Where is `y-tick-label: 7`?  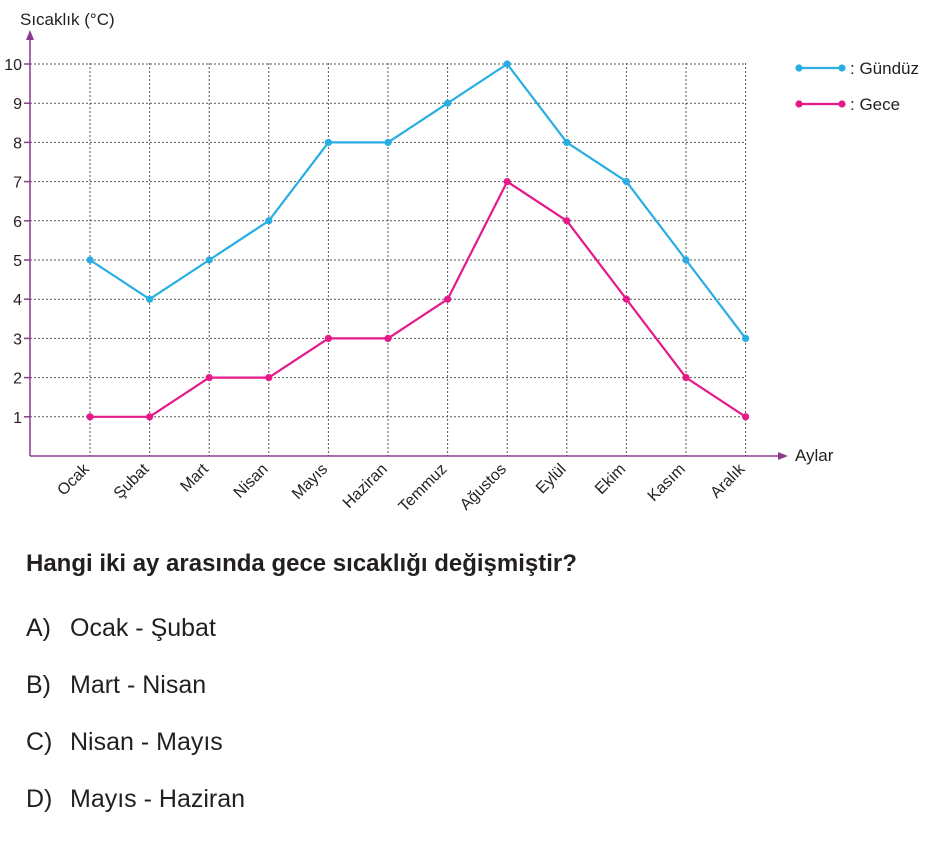
y-tick-label: 7 is located at coordinates (17, 183).